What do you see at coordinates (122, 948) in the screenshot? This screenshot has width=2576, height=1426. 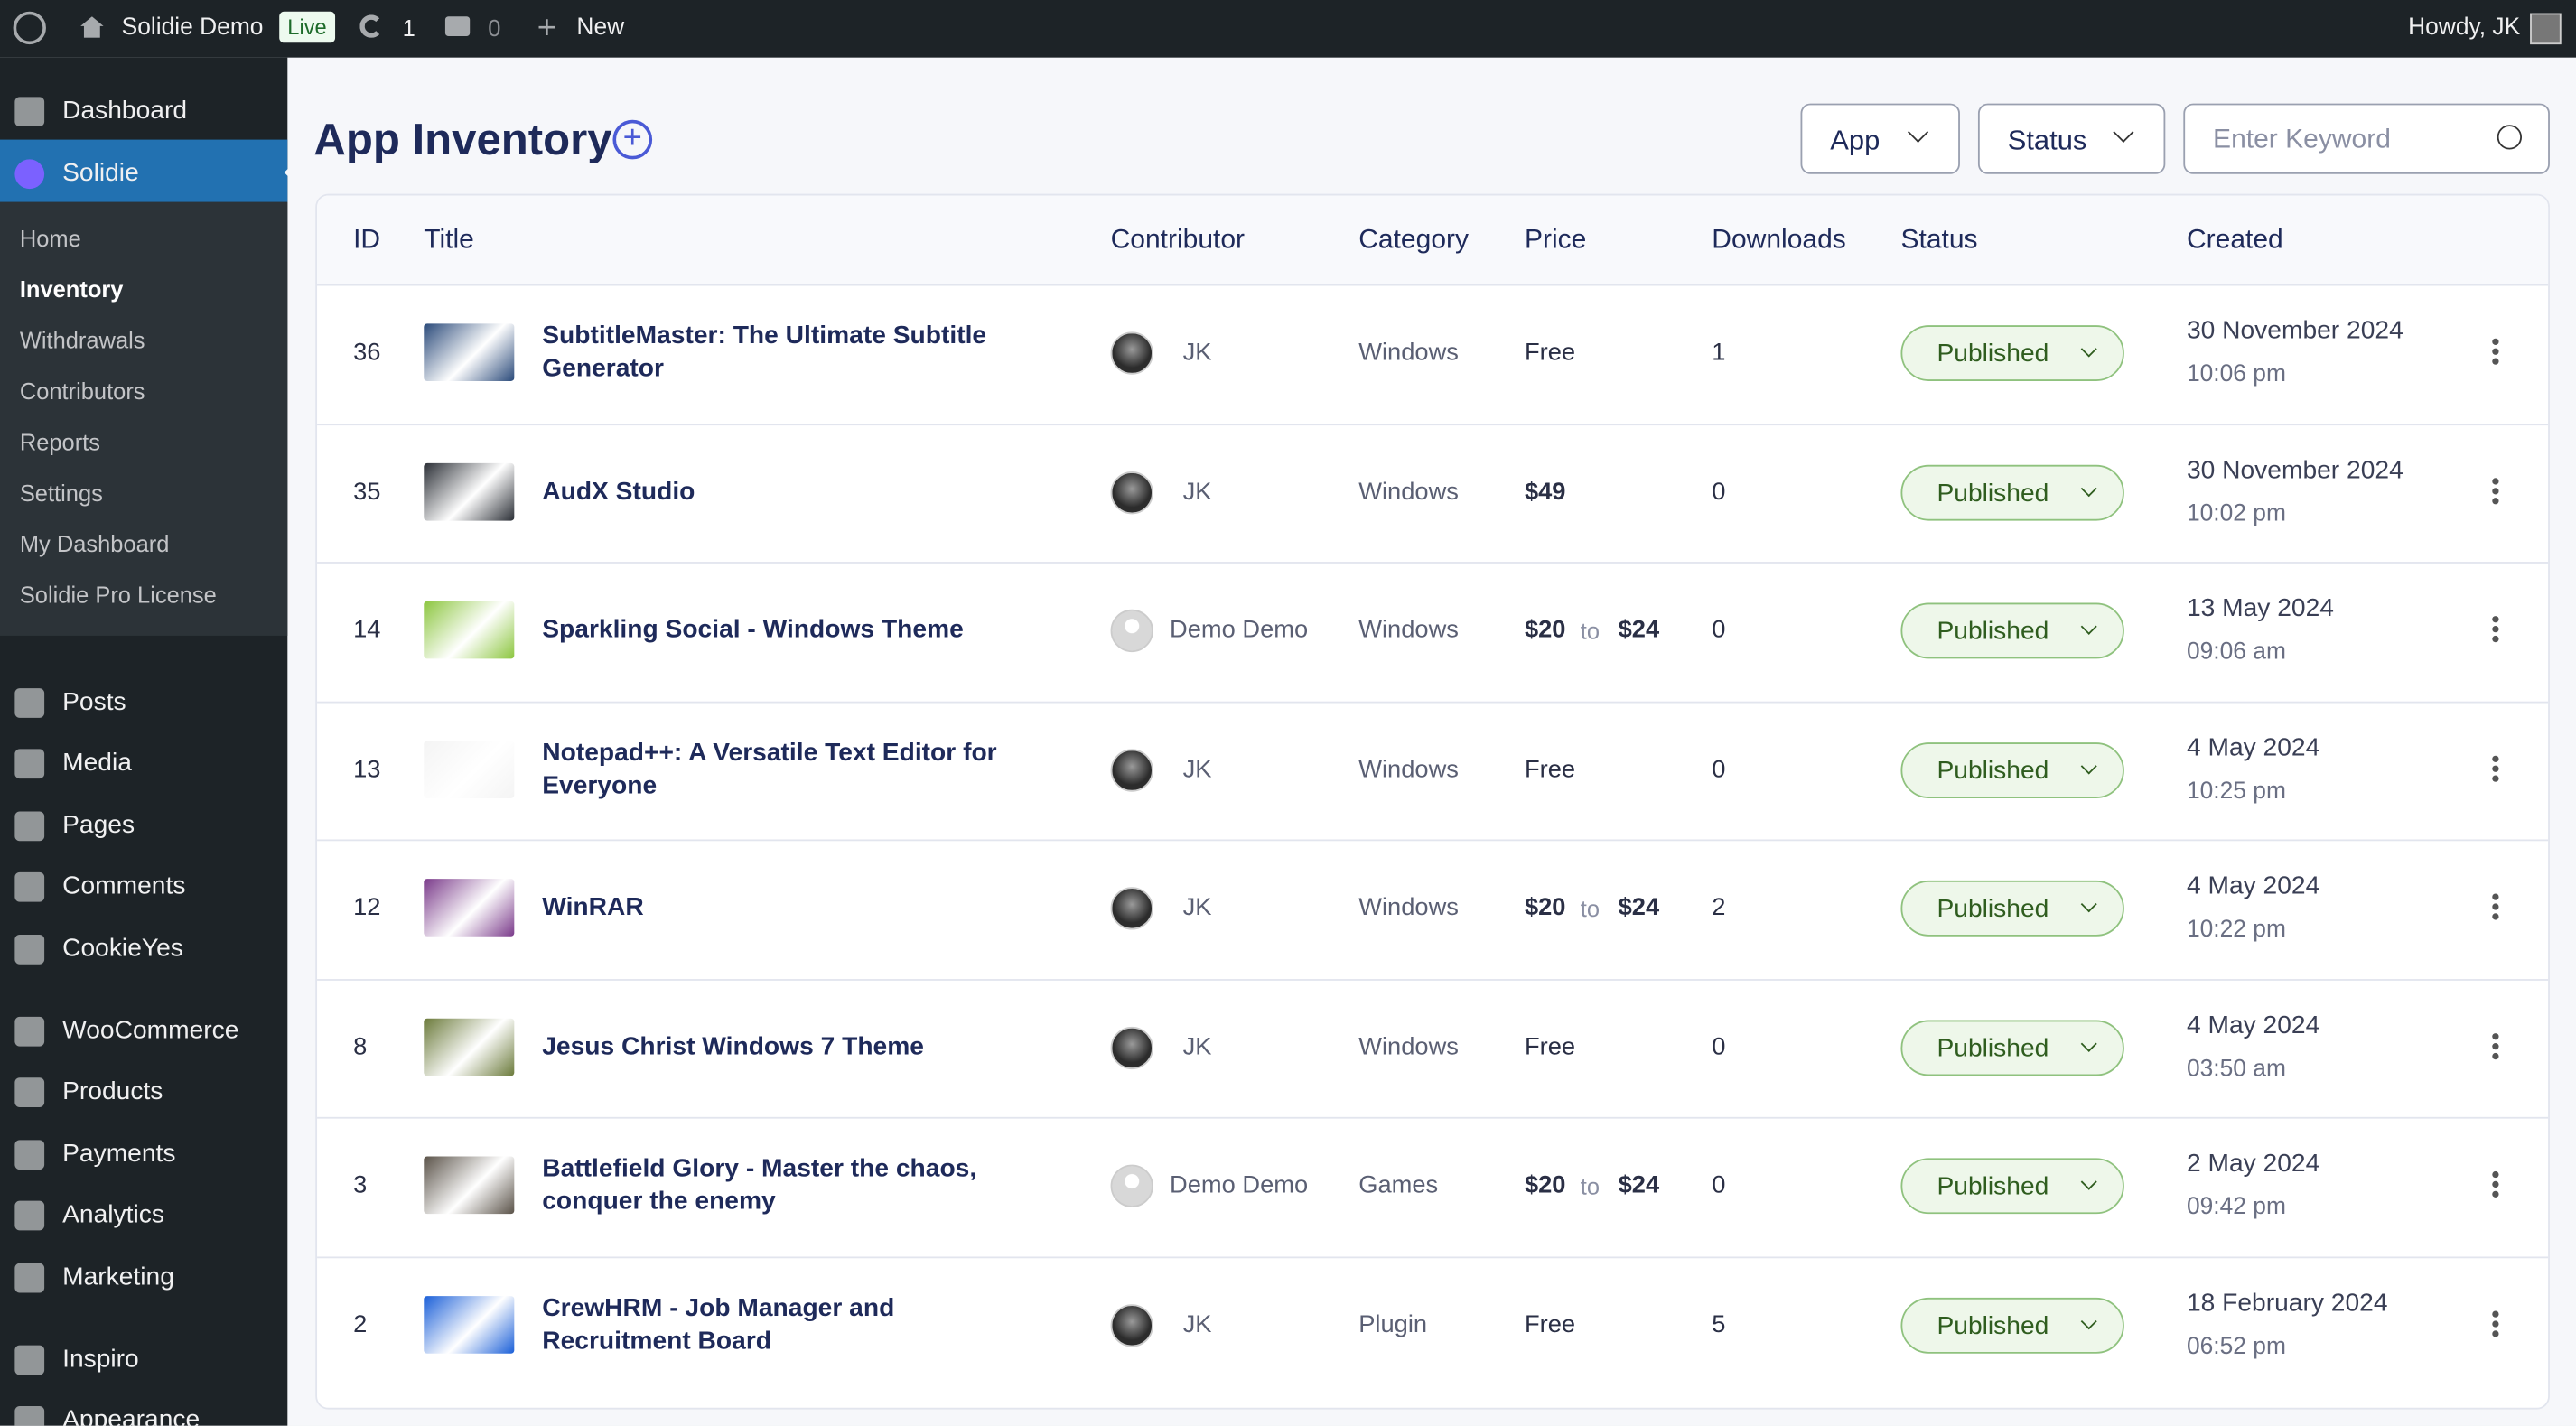 I see `menu-item: CookieYes` at bounding box center [122, 948].